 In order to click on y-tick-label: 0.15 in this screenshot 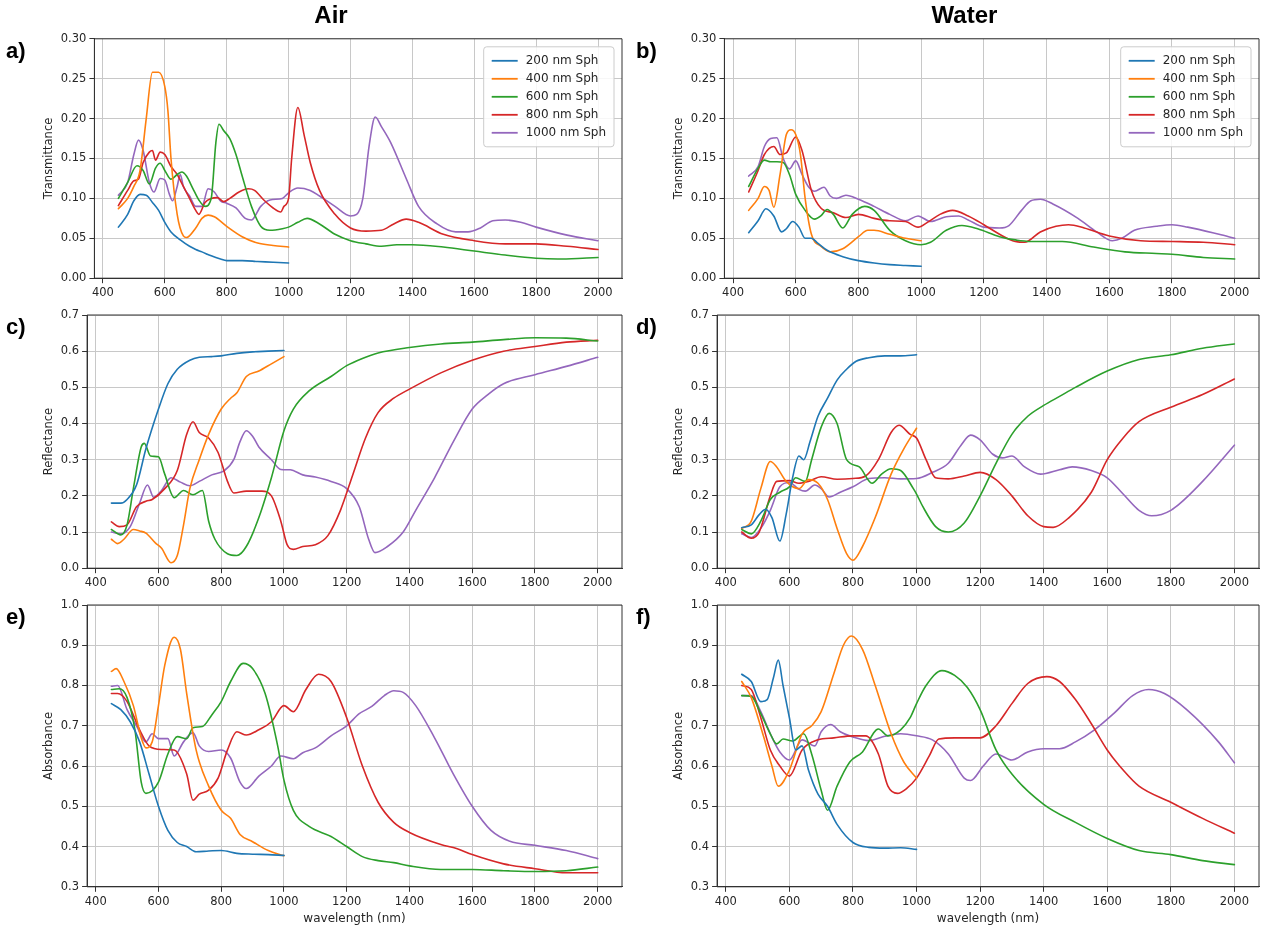, I will do `click(703, 157)`.